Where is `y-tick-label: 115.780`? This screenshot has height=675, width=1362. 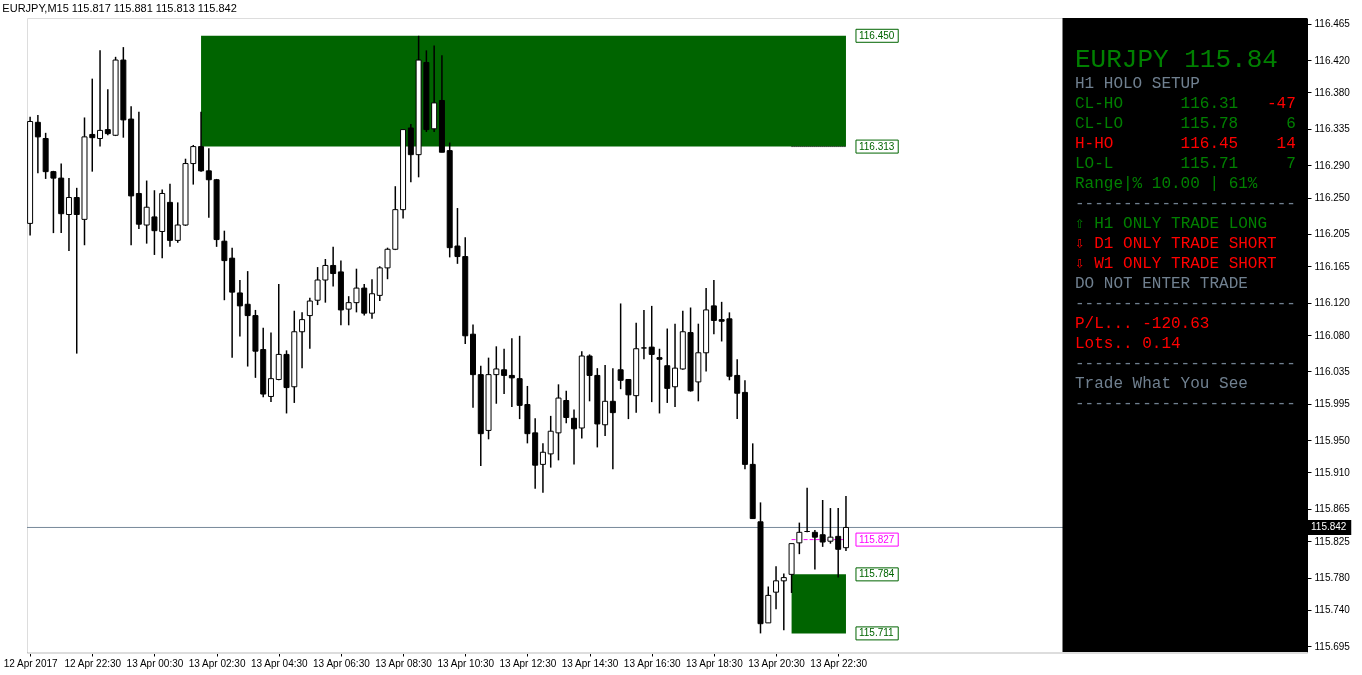
y-tick-label: 115.780 is located at coordinates (1332, 578).